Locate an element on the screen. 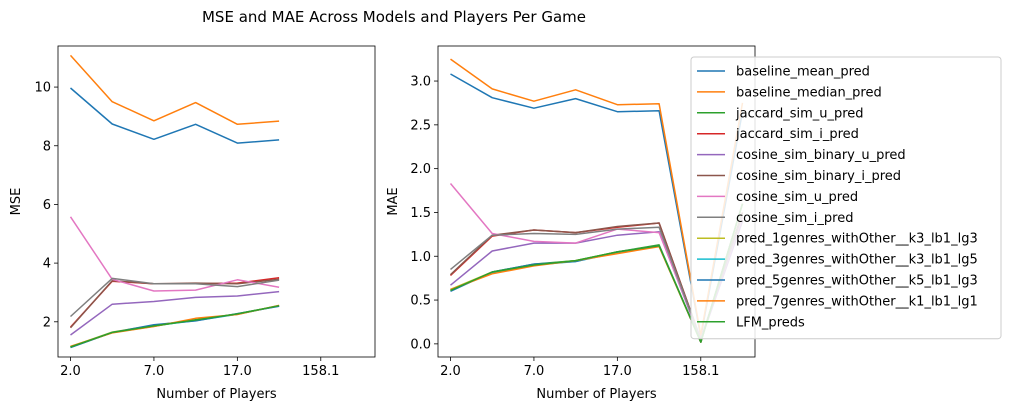  y-tick-label: 3.0 is located at coordinates (420, 82).